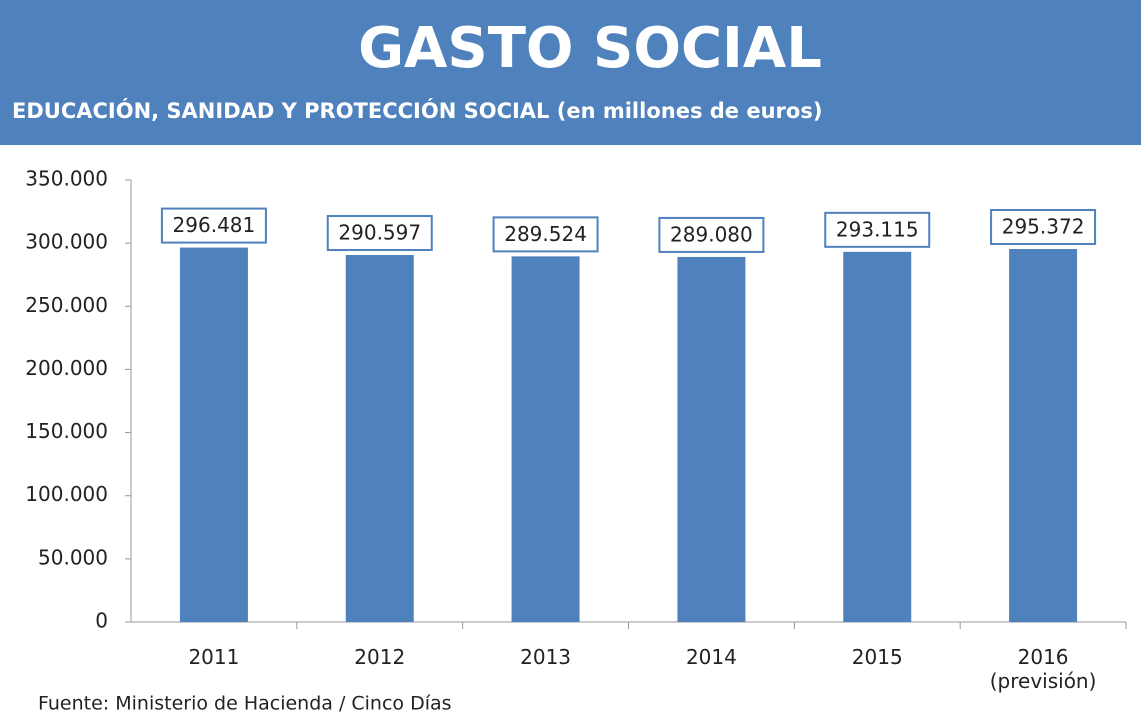 The width and height of the screenshot is (1141, 716). What do you see at coordinates (66, 368) in the screenshot?
I see `y-tick-label: 200.000` at bounding box center [66, 368].